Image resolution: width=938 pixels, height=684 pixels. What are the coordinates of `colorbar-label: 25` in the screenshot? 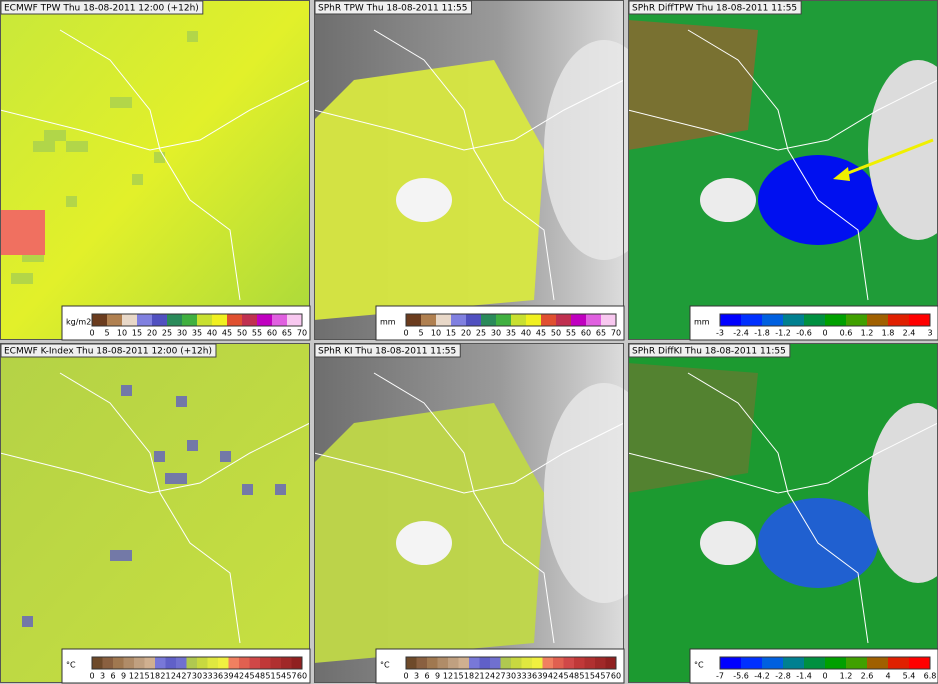 It's located at (167, 333).